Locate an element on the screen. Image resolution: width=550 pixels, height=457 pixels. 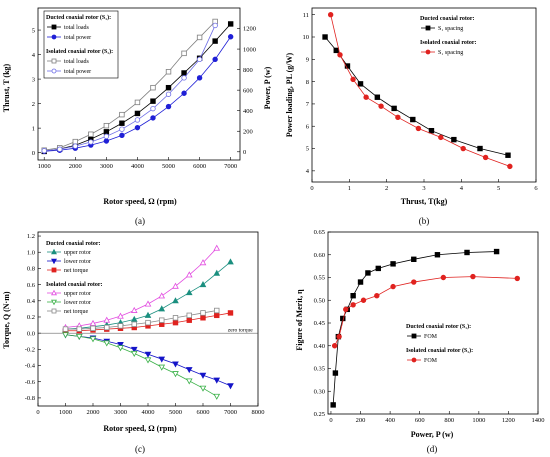
legend-group-title: Ducted coaxial rotor (S₁): is located at coordinates (438, 326).